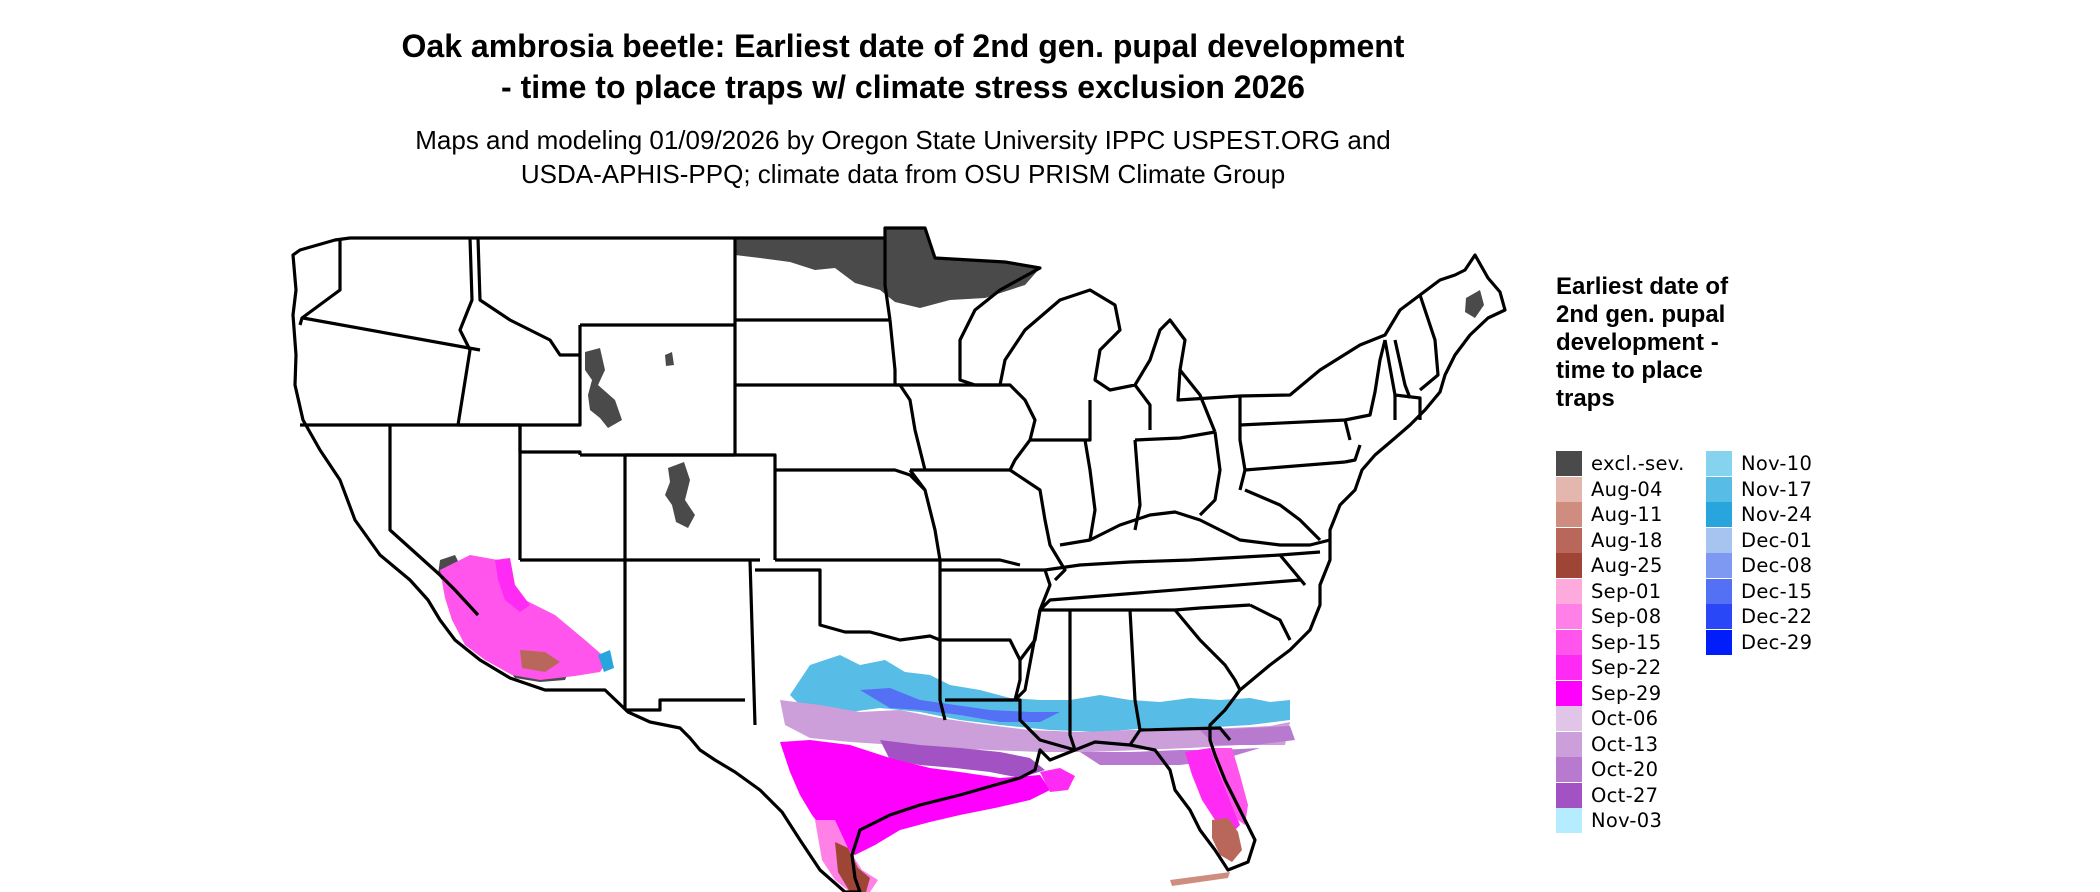 This screenshot has height=892, width=2100. I want to click on legend-item: Oct-06, so click(1620, 719).